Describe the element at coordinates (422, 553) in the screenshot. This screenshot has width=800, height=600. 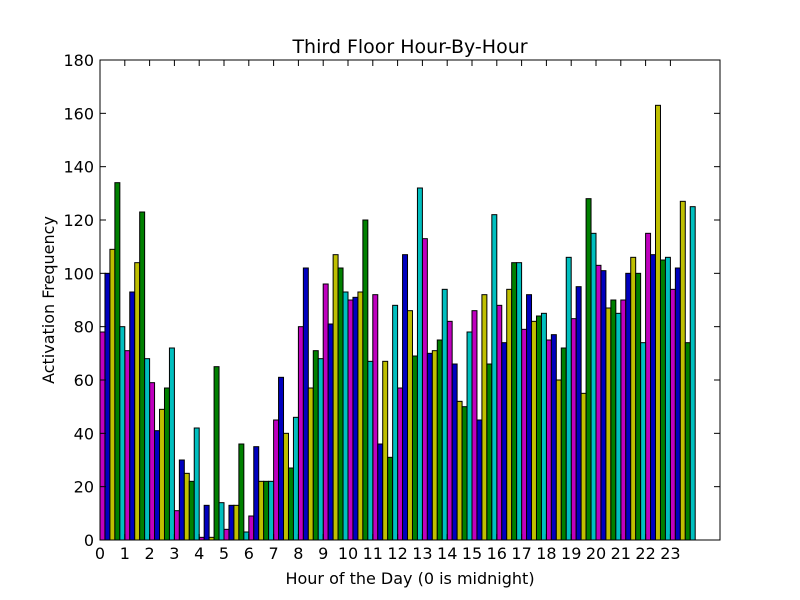
I see `x-tick-label: 13` at that location.